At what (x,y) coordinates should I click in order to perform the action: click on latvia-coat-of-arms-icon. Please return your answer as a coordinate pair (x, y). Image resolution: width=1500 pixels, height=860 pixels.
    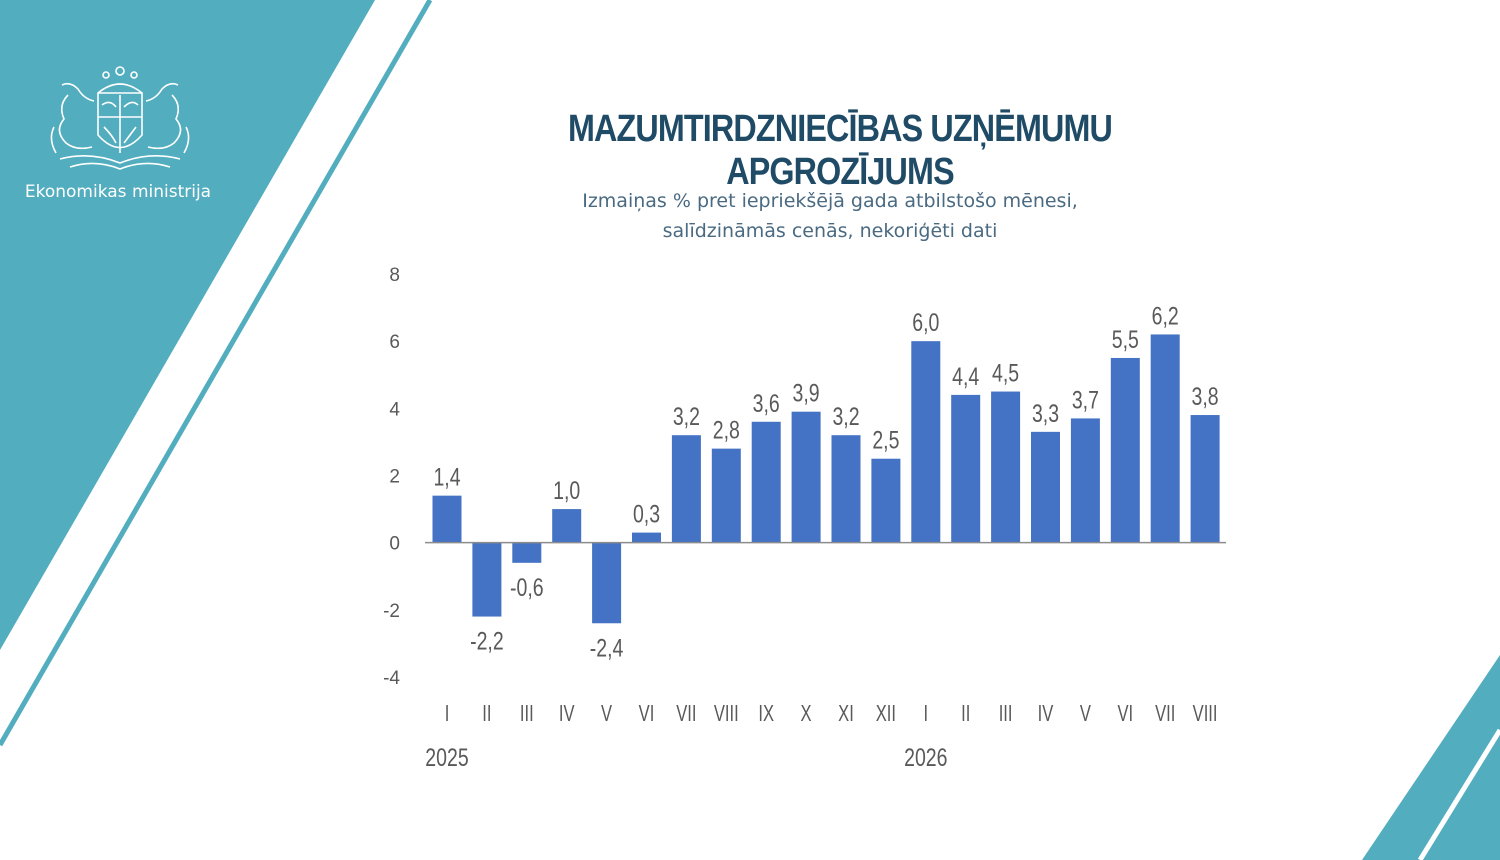
    Looking at the image, I should click on (120, 118).